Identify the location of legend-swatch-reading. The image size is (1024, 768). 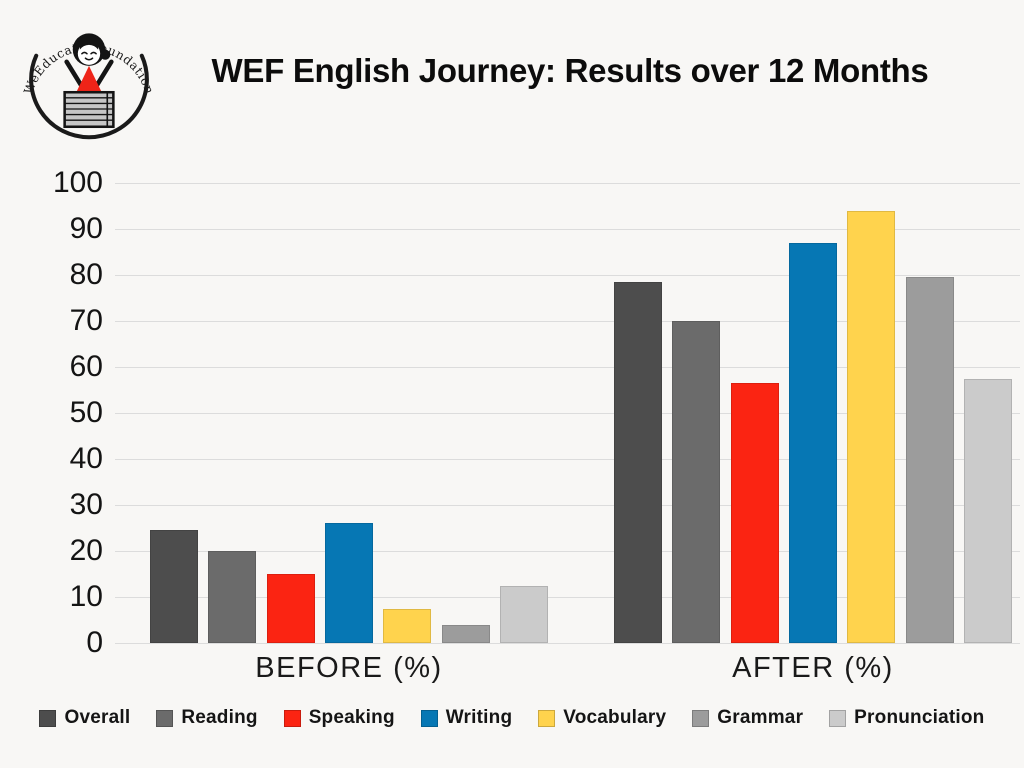
(165, 718).